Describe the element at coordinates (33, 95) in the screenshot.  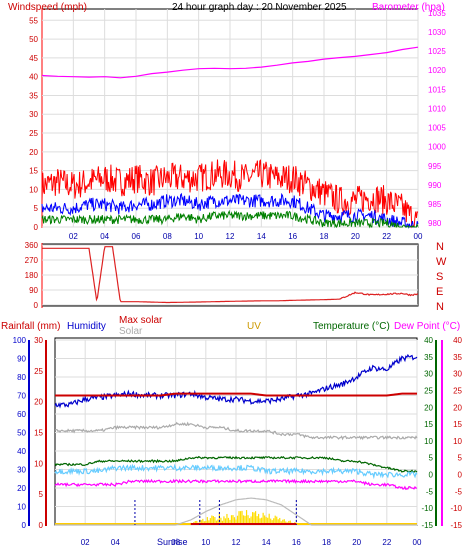
I see `wind-y-tick: 35` at that location.